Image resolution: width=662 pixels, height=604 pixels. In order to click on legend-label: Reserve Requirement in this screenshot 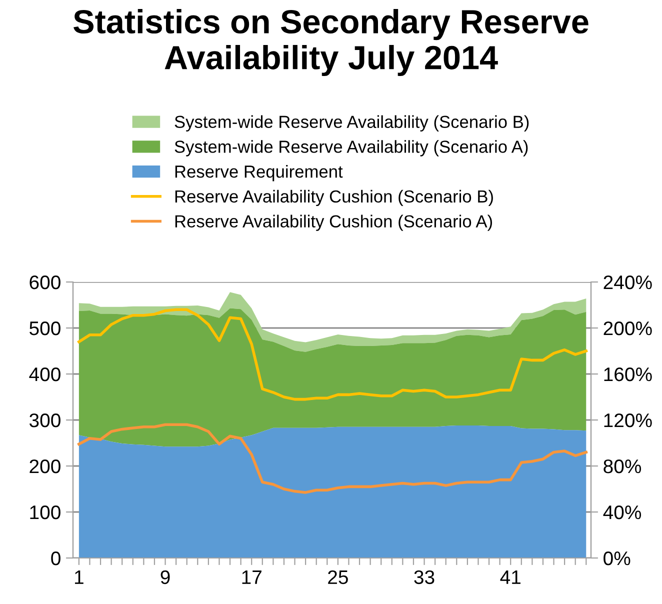, I will do `click(259, 173)`.